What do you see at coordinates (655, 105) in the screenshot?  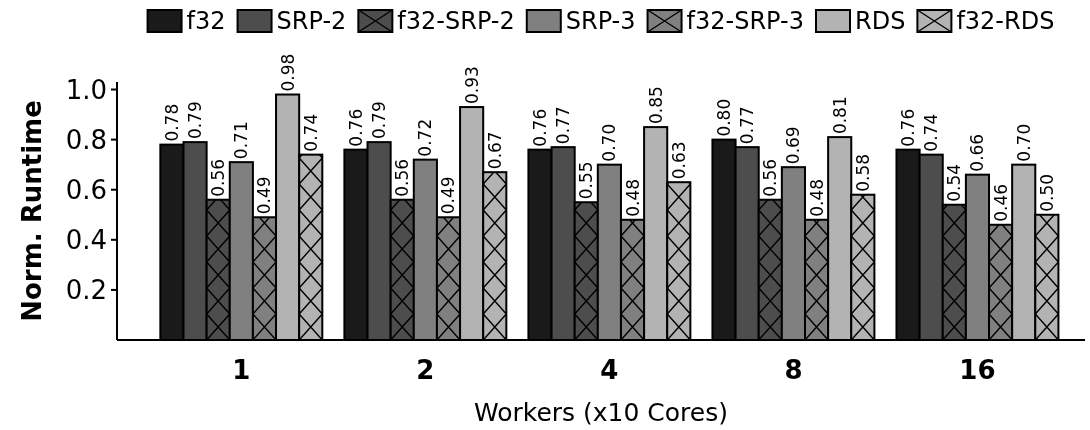 I see `data-label: 0.85` at bounding box center [655, 105].